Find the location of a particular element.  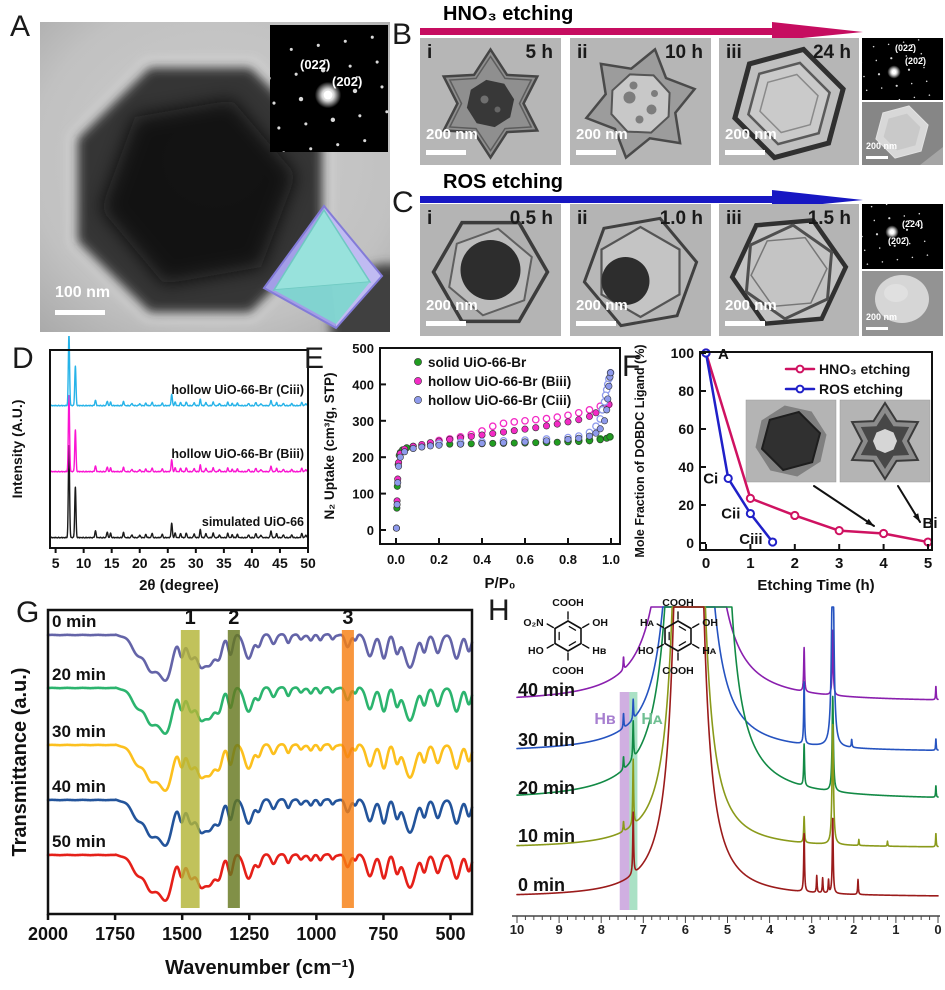

panel-b-saed-inset: (022̄) (202̄) is located at coordinates (902, 69).